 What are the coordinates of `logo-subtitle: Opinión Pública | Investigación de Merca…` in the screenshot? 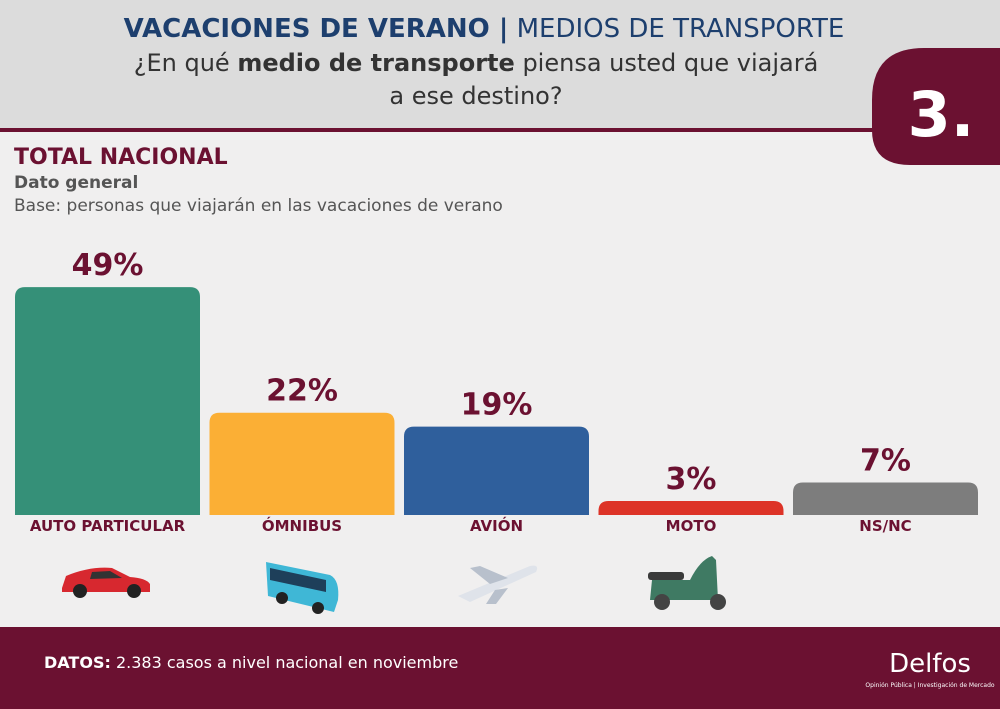 It's located at (930, 685).